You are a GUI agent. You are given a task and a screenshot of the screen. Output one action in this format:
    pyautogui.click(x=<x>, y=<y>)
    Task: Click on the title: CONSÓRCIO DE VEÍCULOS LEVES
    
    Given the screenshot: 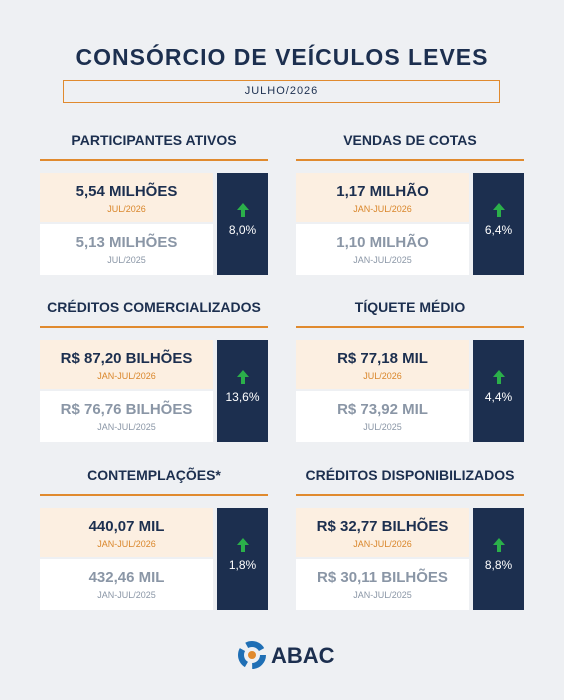 What is the action you would take?
    pyautogui.click(x=282, y=57)
    